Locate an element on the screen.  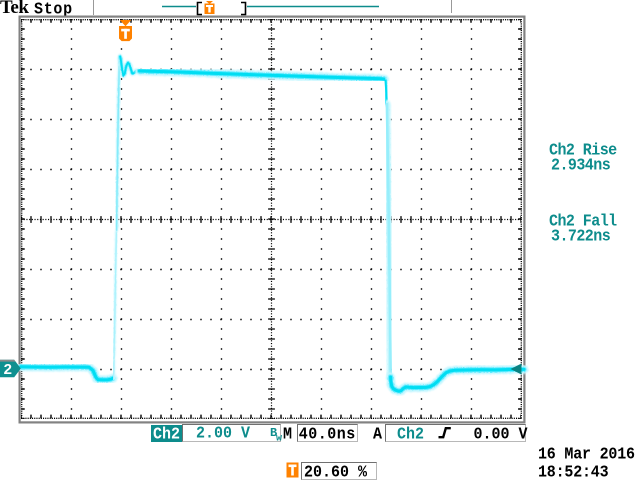
svg-text: B is located at coordinates (273, 433).